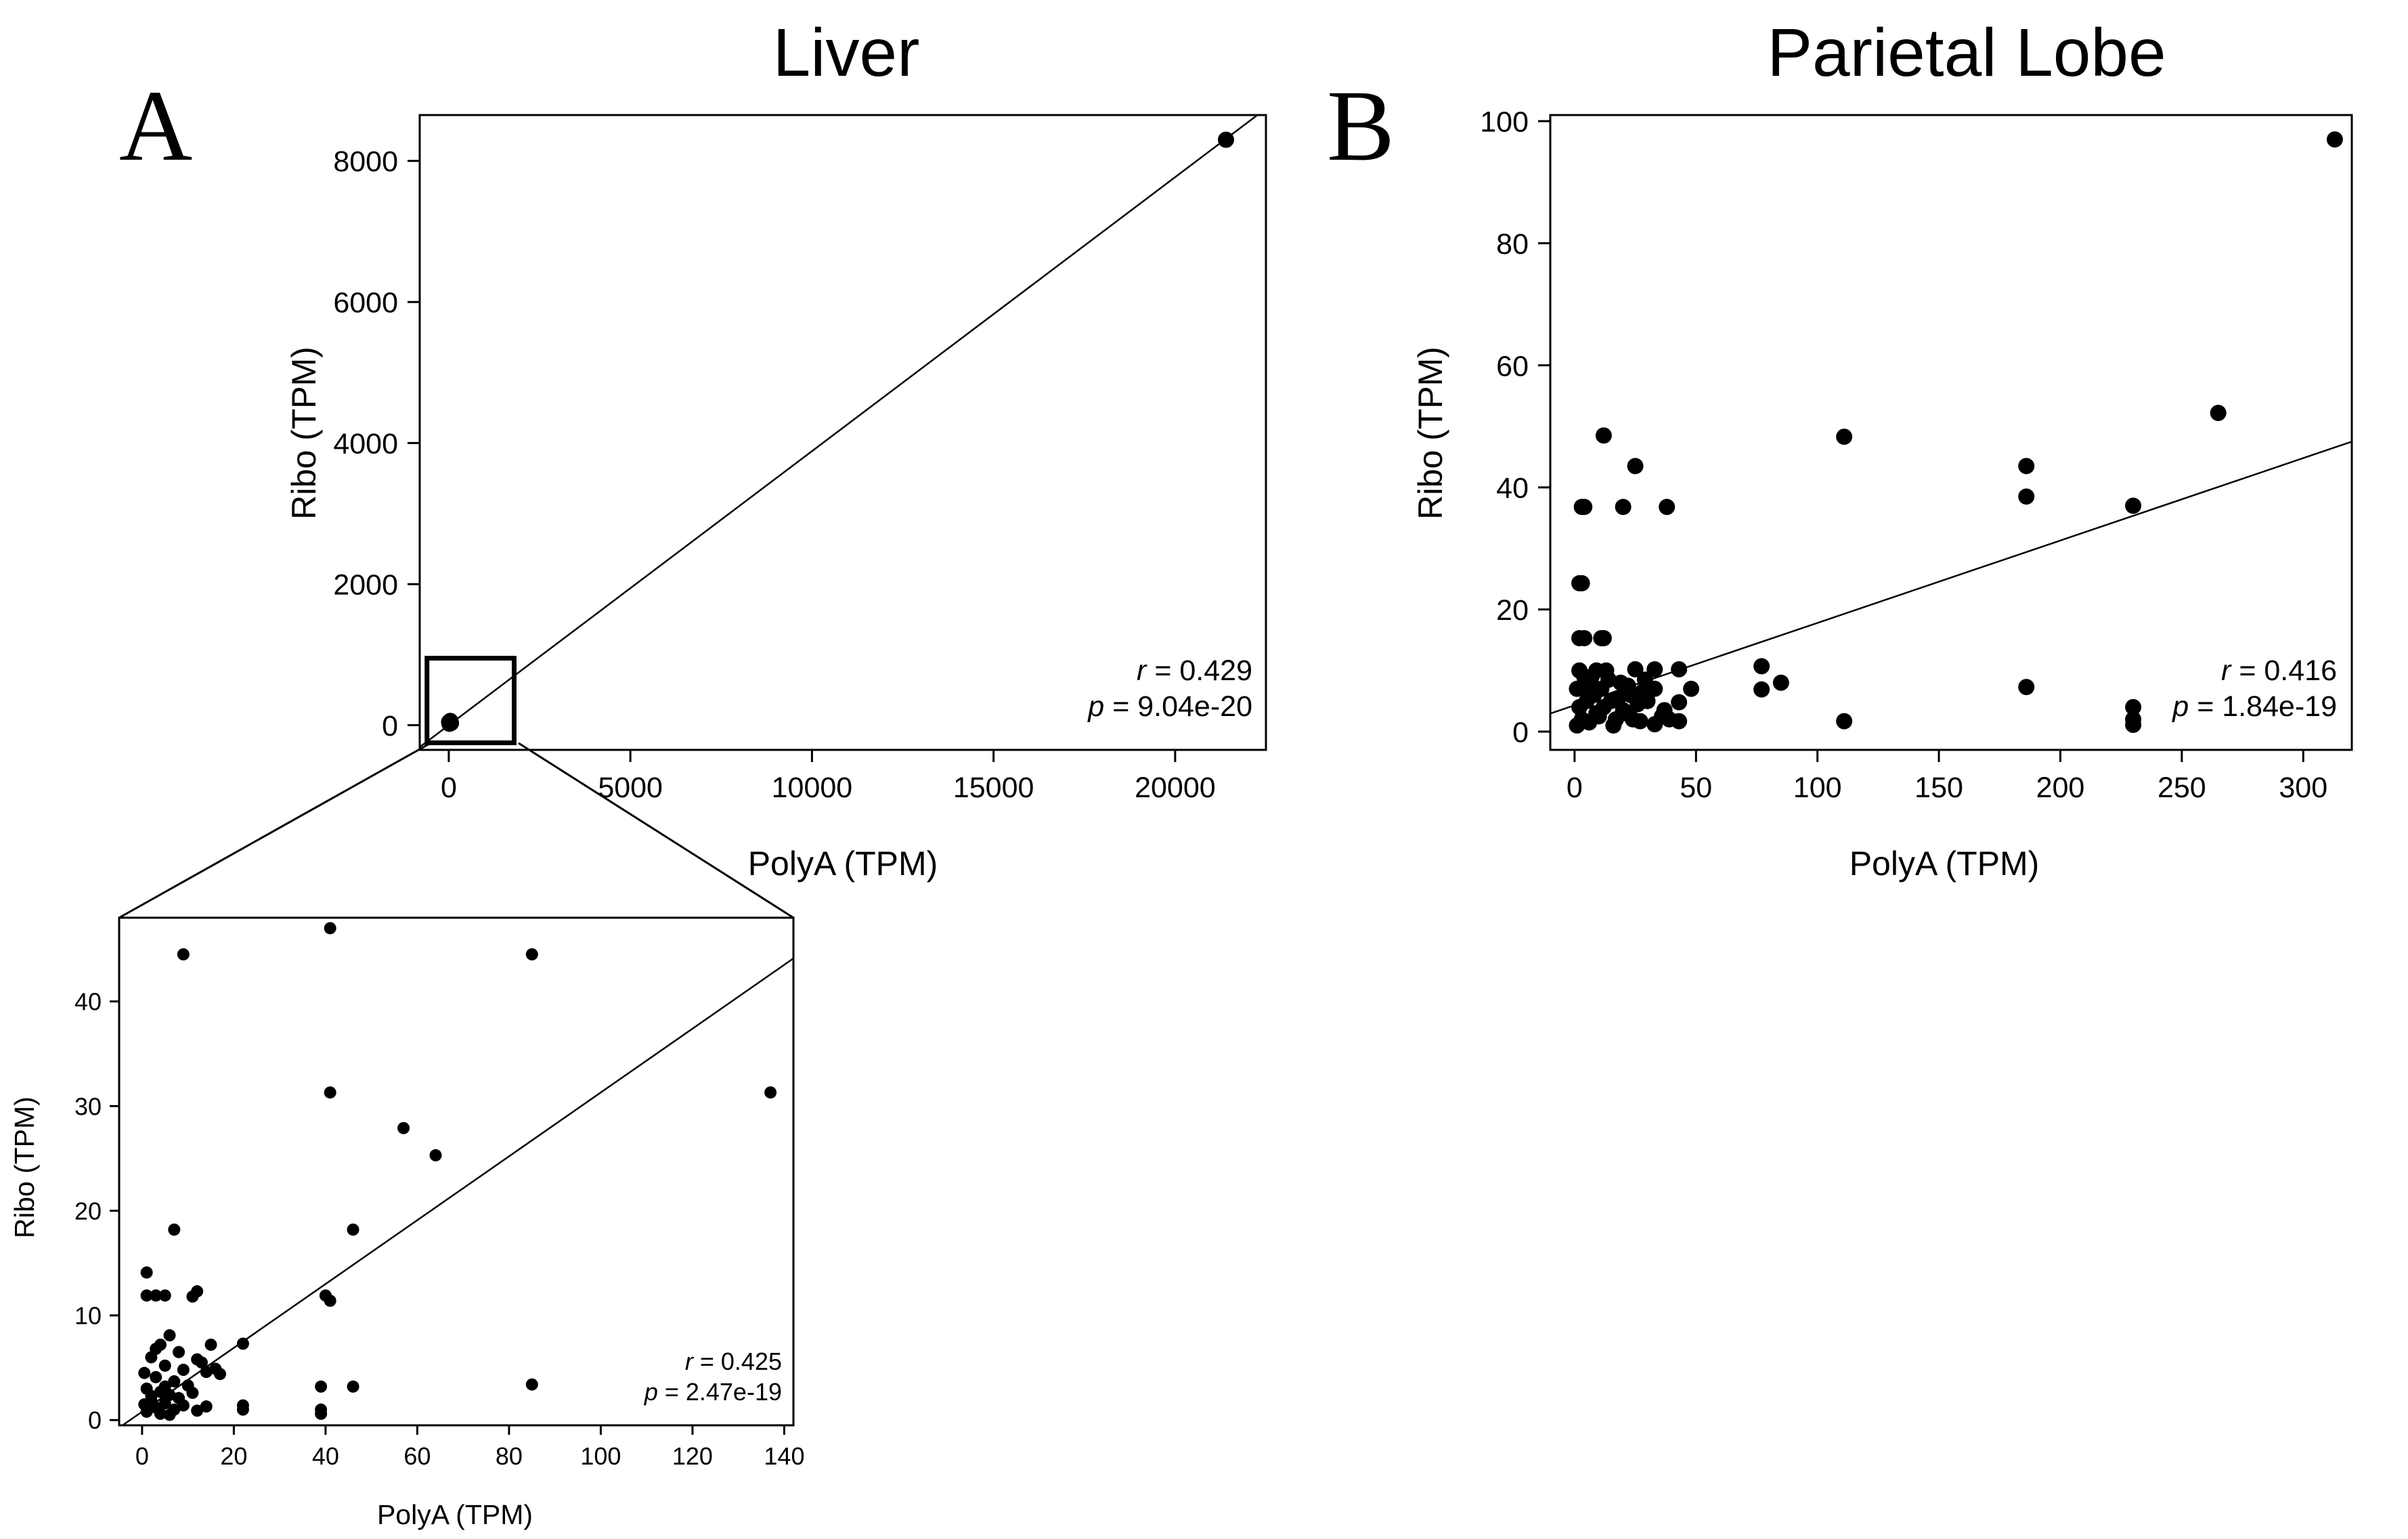  I want to click on y-tick-label: 4000, so click(366, 444).